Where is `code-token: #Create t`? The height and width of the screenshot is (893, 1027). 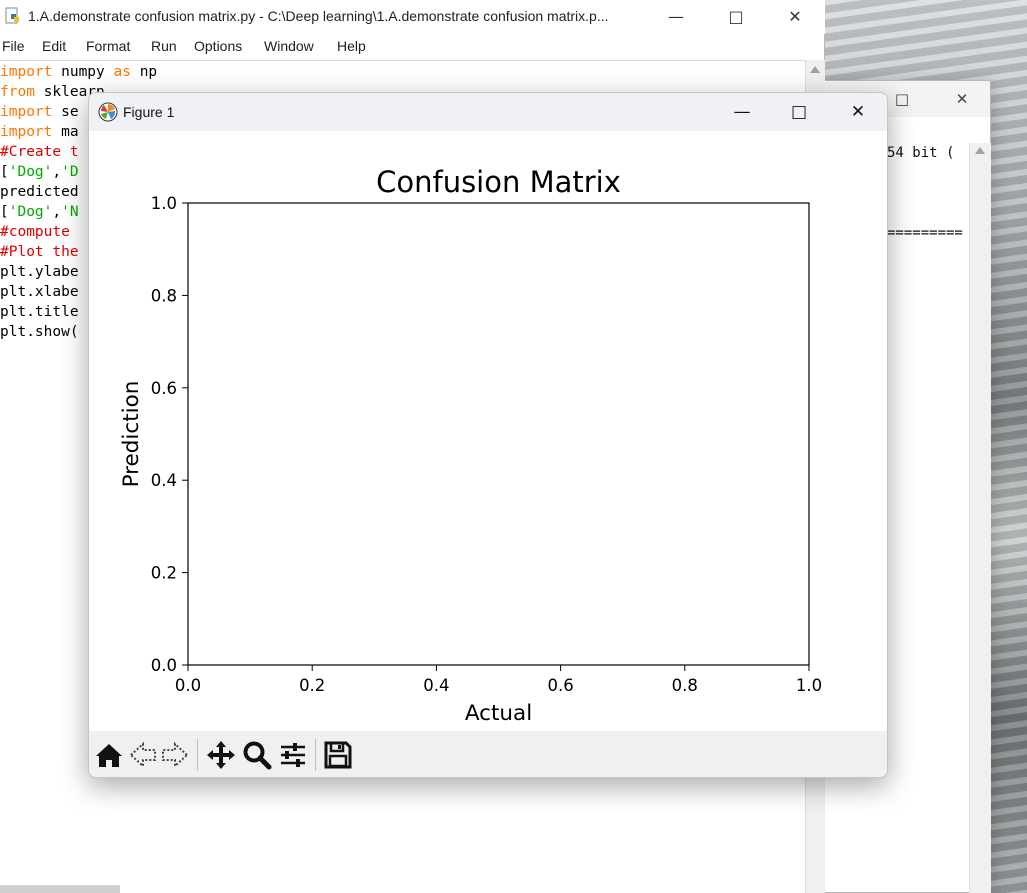
code-token: #Create t is located at coordinates (39, 152).